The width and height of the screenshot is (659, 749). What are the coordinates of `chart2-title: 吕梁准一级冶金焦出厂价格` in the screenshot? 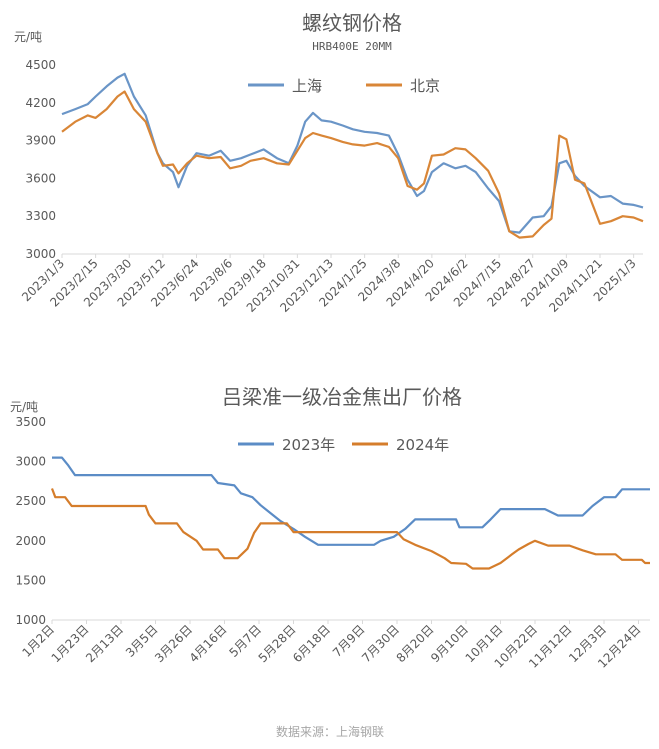 It's located at (342, 397).